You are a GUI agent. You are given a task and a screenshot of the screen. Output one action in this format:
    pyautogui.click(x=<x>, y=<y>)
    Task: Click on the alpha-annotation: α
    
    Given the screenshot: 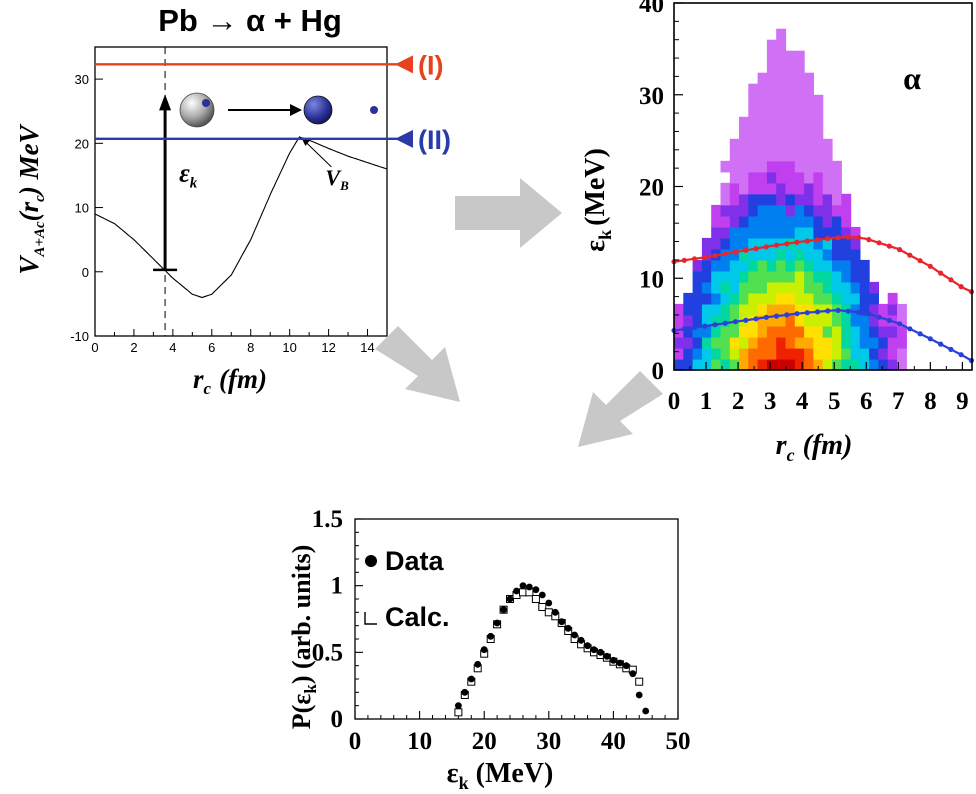 What is the action you would take?
    pyautogui.click(x=912, y=78)
    